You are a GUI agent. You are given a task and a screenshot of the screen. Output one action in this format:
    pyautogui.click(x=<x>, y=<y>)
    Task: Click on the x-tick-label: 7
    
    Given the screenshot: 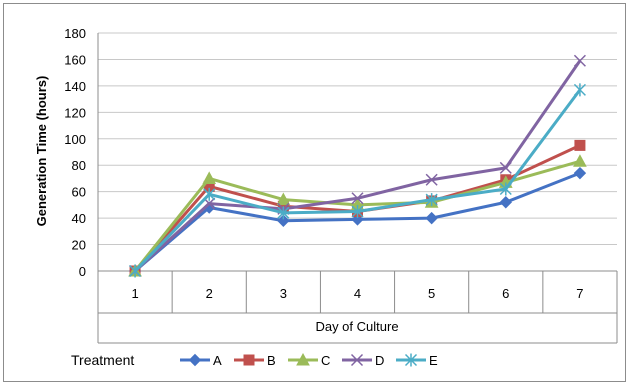 What is the action you would take?
    pyautogui.click(x=579, y=293)
    